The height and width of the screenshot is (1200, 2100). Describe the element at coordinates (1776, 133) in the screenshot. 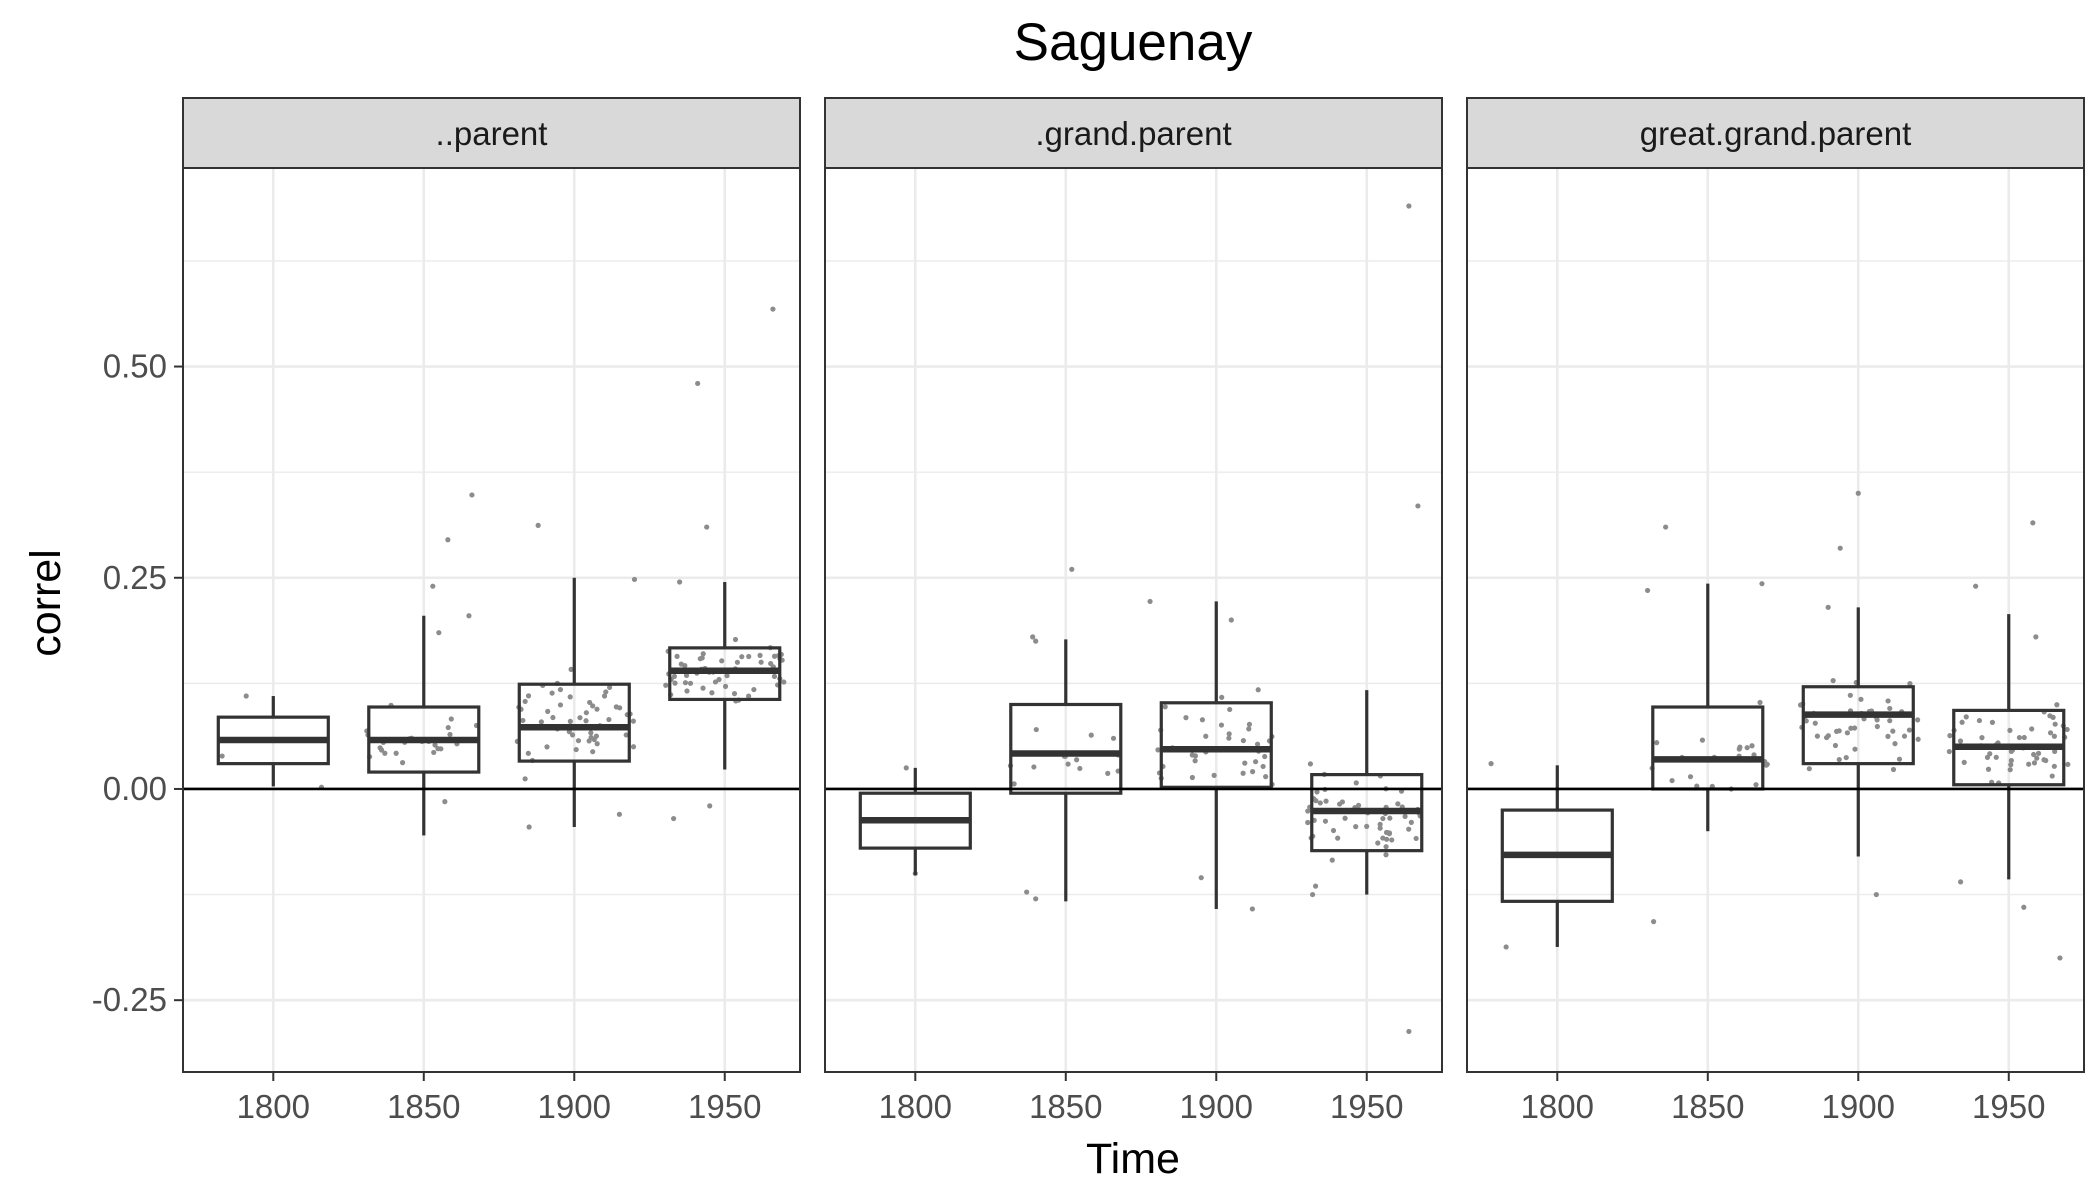

I see `facet-strip-label: great.grand.parent` at that location.